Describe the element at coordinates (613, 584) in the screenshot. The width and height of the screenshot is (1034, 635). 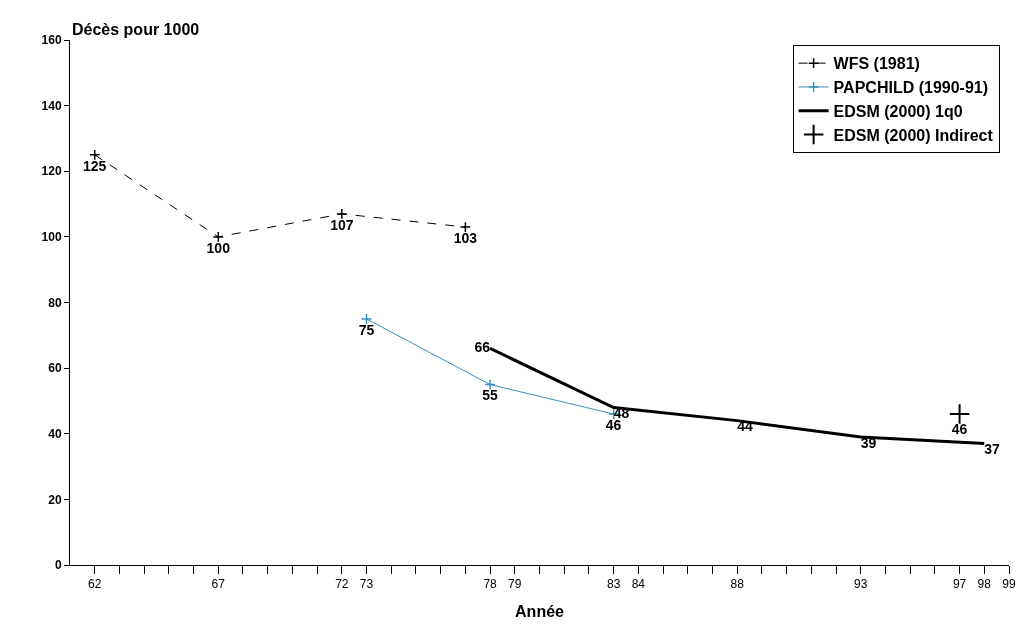
I see `x-tick-label: 83` at that location.